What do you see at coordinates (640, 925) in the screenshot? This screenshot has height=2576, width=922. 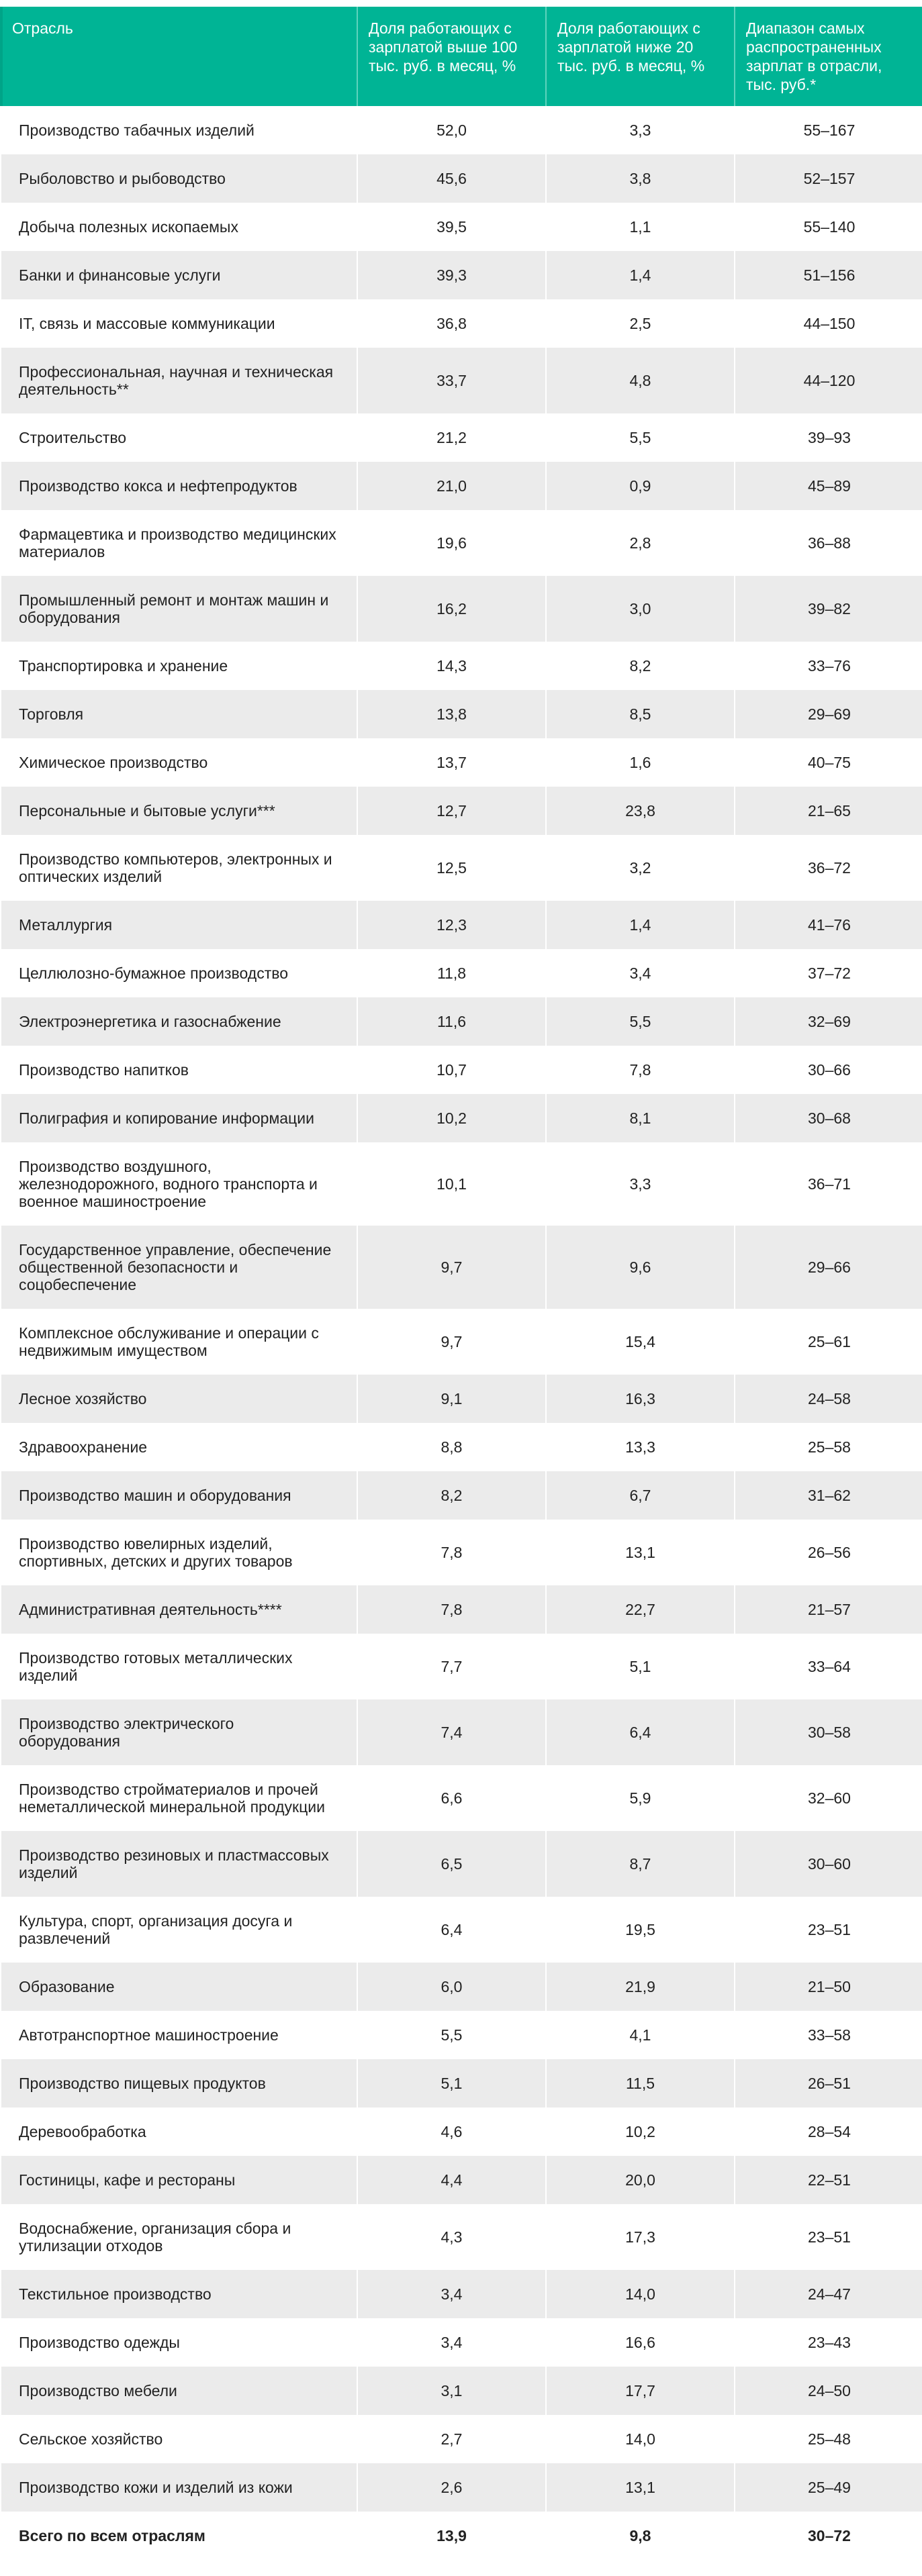 I see `share-below-20k-cell: 1,4` at bounding box center [640, 925].